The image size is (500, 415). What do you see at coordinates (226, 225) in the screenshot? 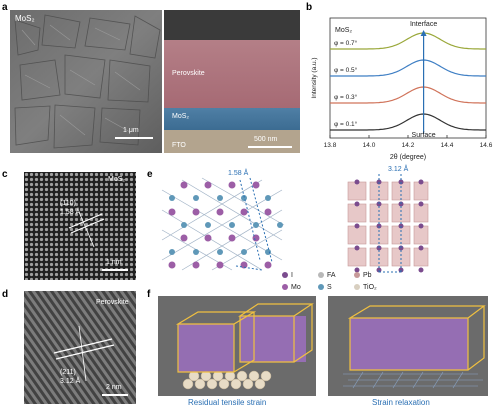
I see `sulfur-atoms` at bounding box center [226, 225].